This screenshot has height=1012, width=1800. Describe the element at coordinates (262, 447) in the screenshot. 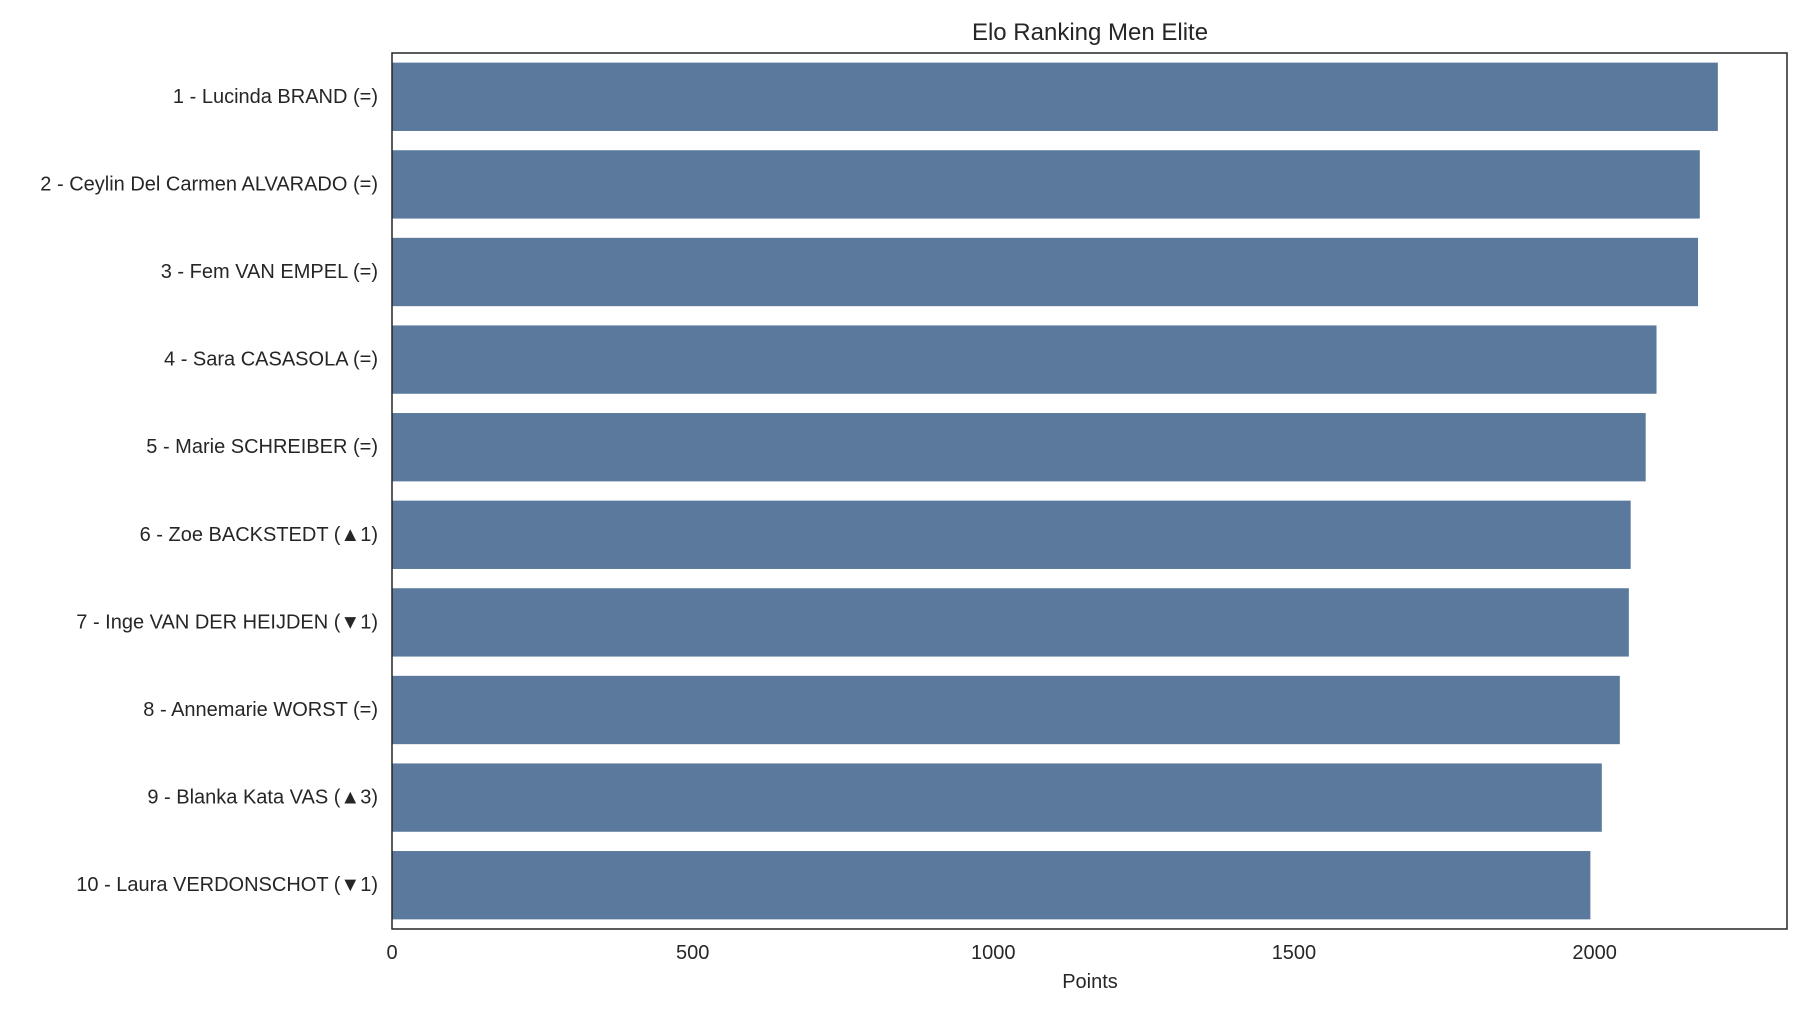

I see `category-label-5: 5 - Marie SCHREIBER (=)` at that location.